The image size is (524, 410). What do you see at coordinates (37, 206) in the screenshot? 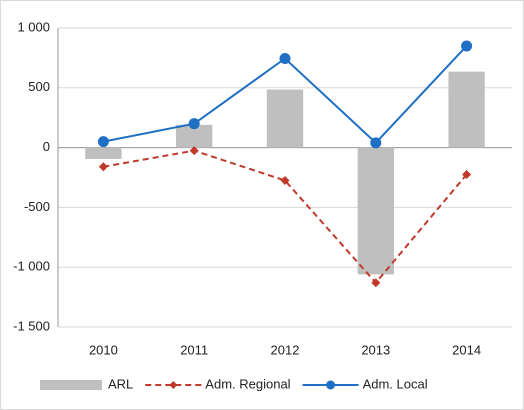
I see `y-tick-label: -500` at bounding box center [37, 206].